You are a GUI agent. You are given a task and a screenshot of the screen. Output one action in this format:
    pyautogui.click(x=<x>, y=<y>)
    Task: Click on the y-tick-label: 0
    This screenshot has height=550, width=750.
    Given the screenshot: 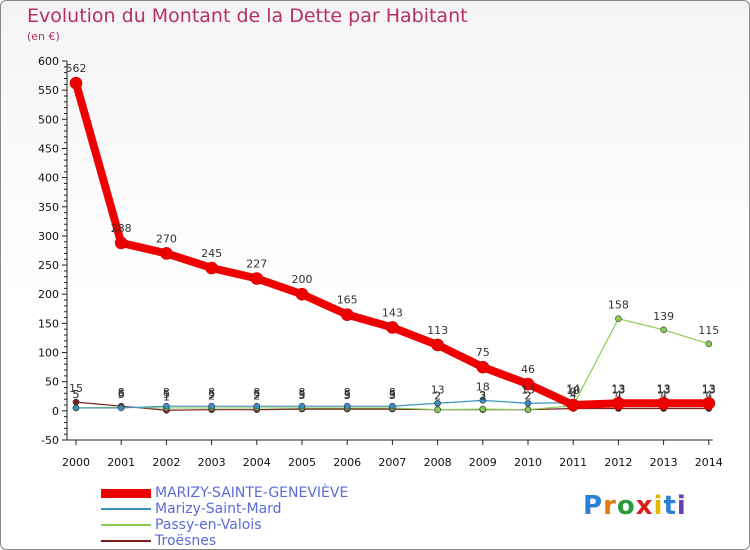 What is the action you would take?
    pyautogui.click(x=55, y=411)
    